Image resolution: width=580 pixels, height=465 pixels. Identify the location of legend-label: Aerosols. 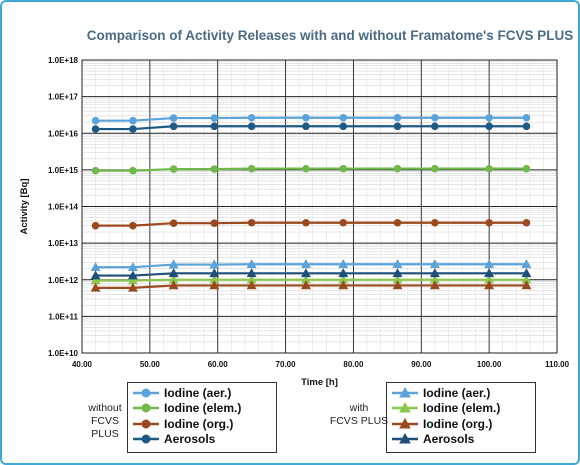
(449, 439).